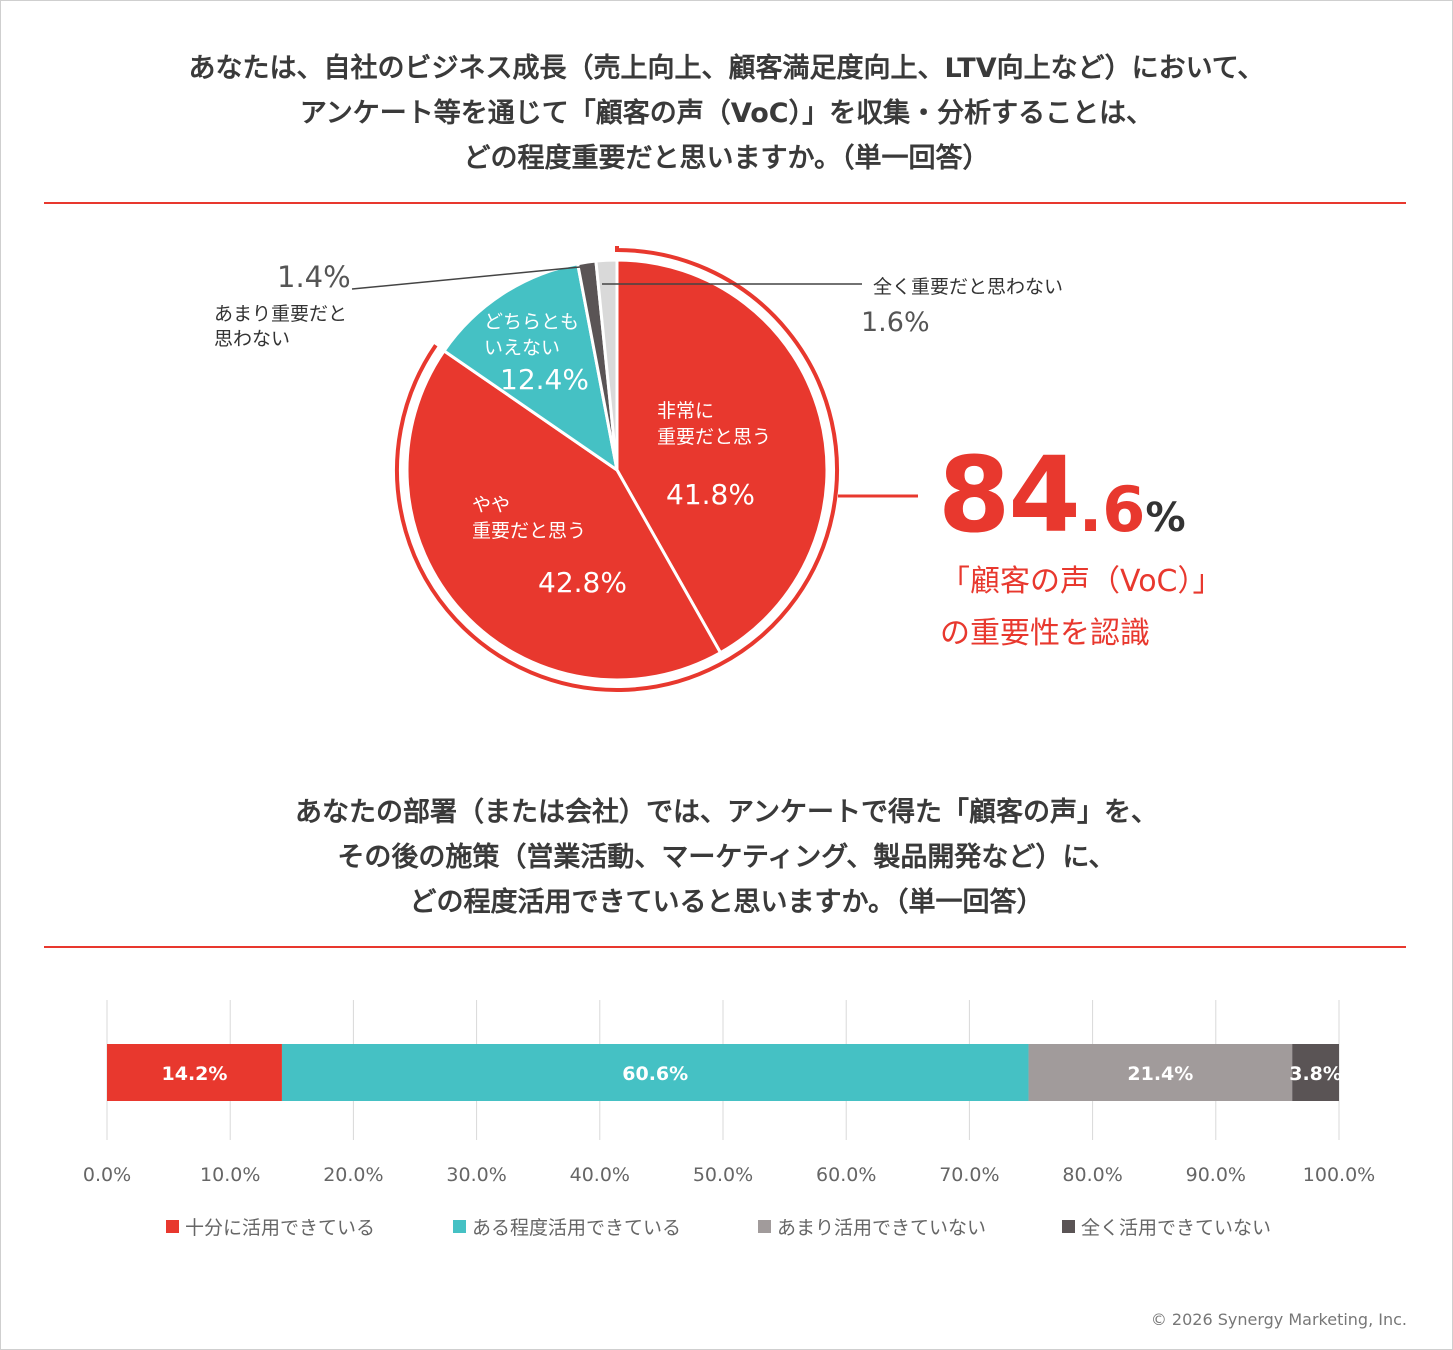 Image resolution: width=1453 pixels, height=1350 pixels. I want to click on highlight-total-dec: .6, so click(1112, 509).